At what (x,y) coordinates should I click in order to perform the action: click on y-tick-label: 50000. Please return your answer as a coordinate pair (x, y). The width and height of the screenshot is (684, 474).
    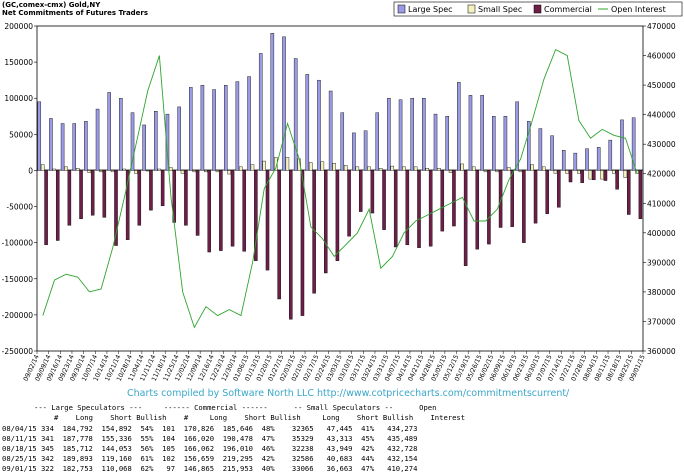
    Looking at the image, I should click on (21, 134).